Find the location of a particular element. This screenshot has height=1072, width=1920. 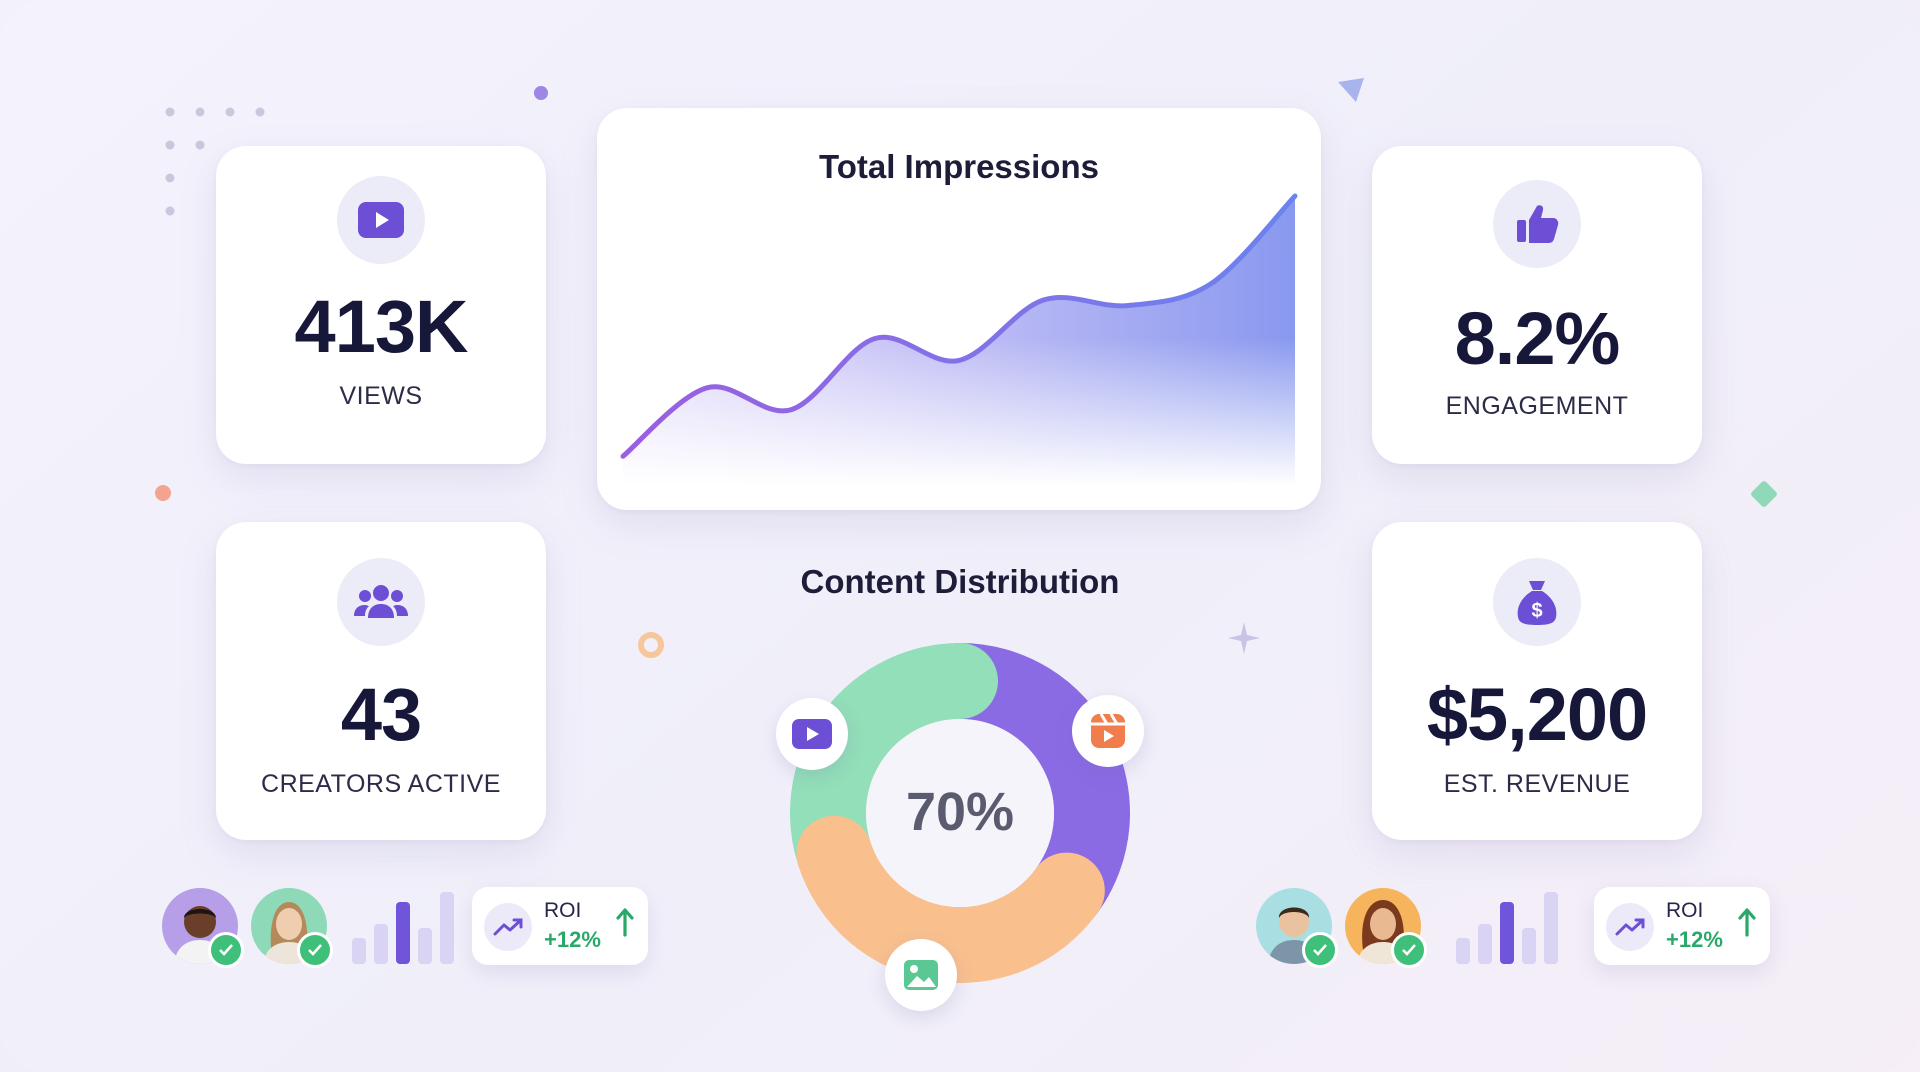

engagement-label: ENGAGEMENT is located at coordinates (1537, 406).